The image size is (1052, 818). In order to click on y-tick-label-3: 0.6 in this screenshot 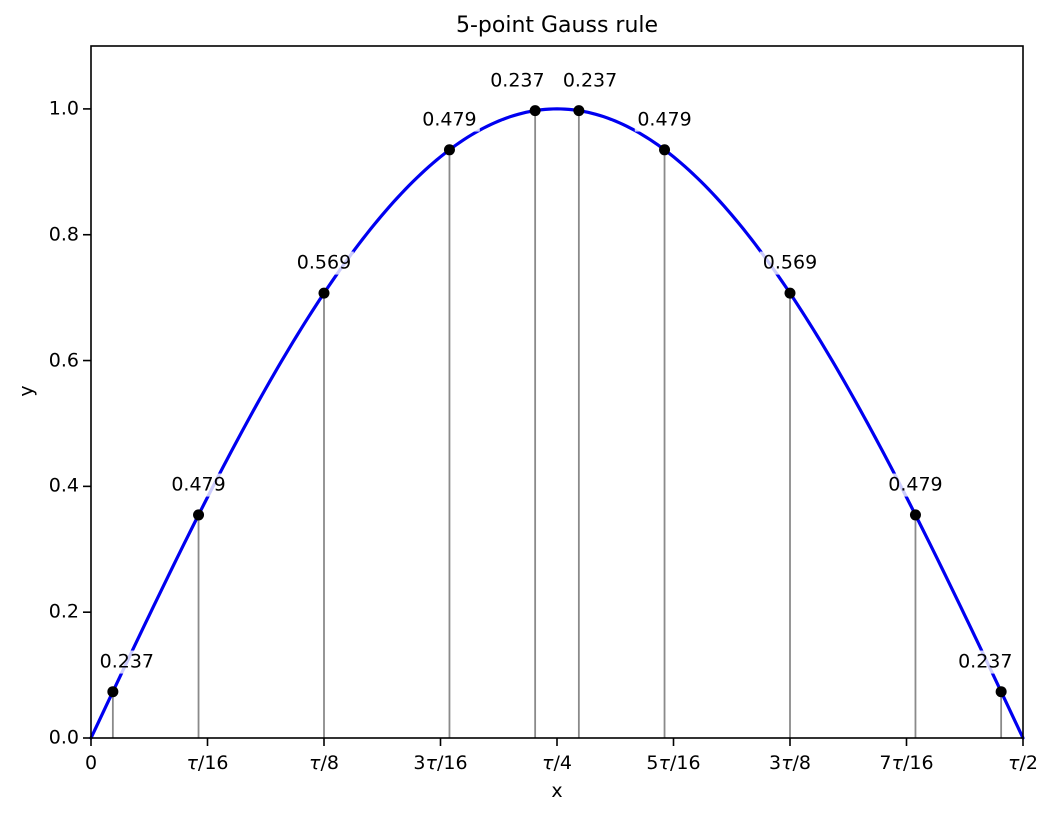, I will do `click(63, 360)`.